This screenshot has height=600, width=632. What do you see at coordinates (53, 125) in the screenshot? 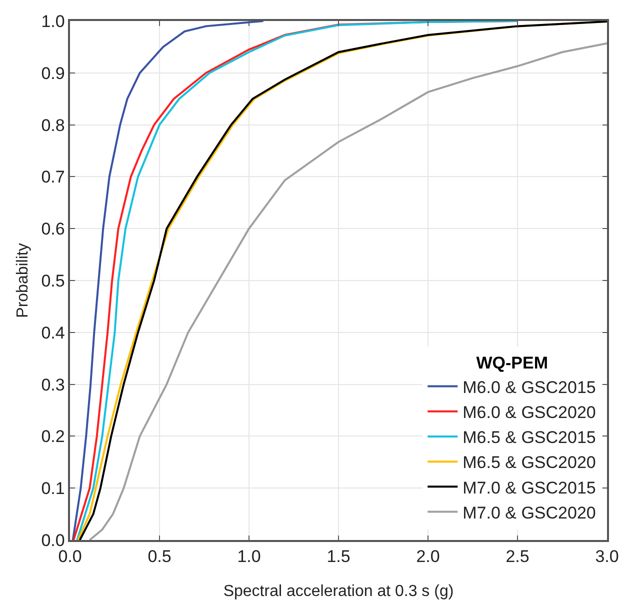
I see `y-tick-label: 0.8` at bounding box center [53, 125].